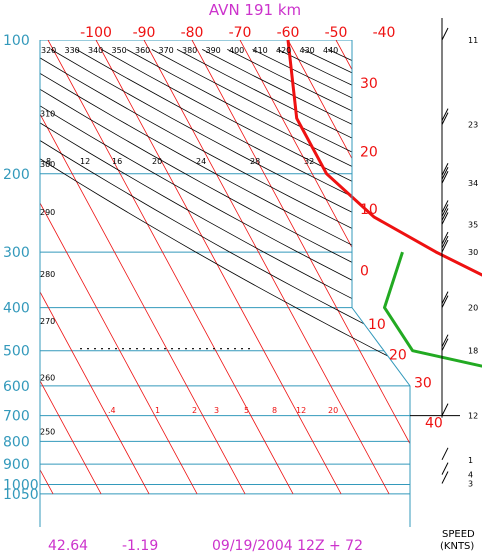 This screenshot has height=553, width=482. I want to click on knots-label: (KNTS), so click(457, 546).